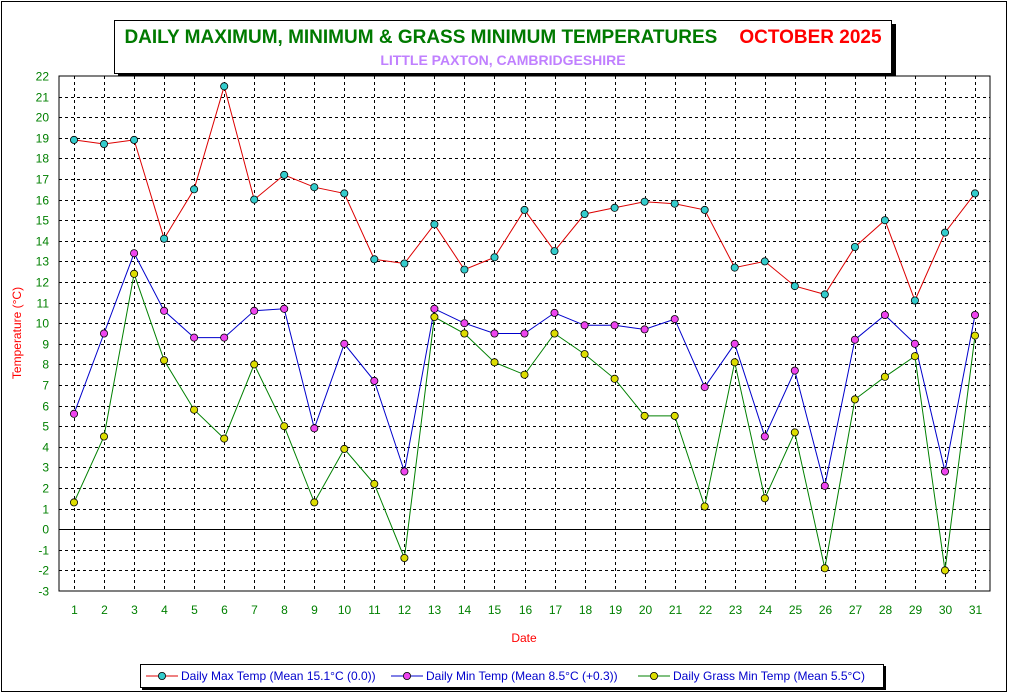  I want to click on y-tick-label: 20, so click(43, 118).